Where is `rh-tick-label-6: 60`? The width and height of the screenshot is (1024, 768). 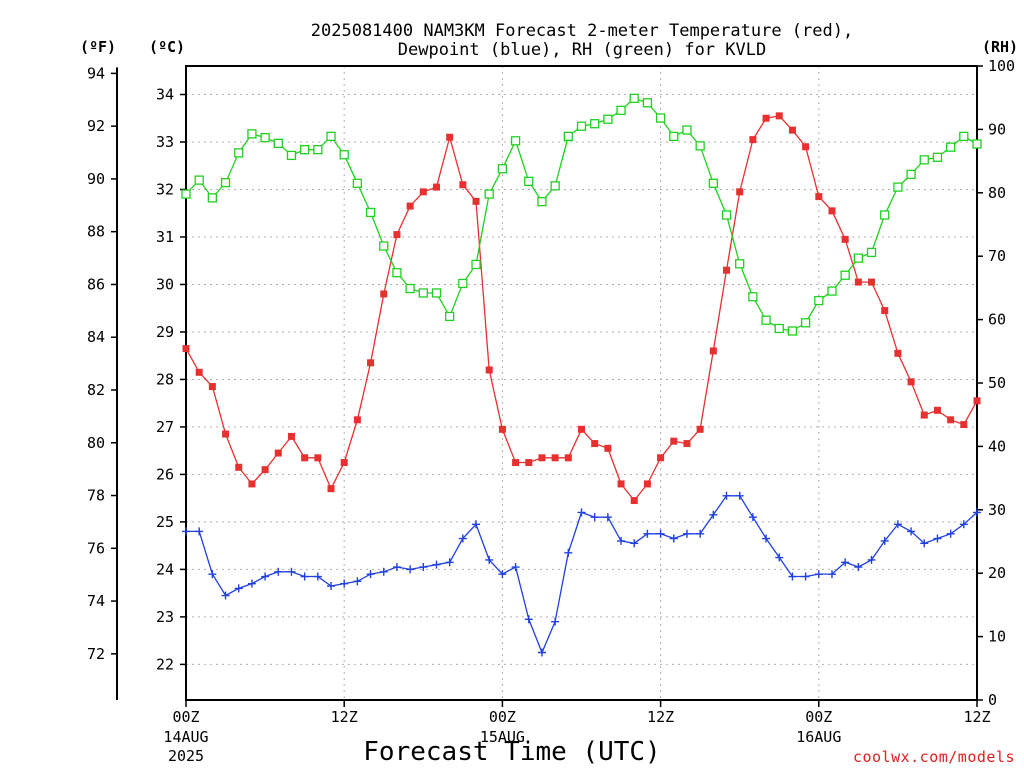
rh-tick-label-6: 60 is located at coordinates (997, 320).